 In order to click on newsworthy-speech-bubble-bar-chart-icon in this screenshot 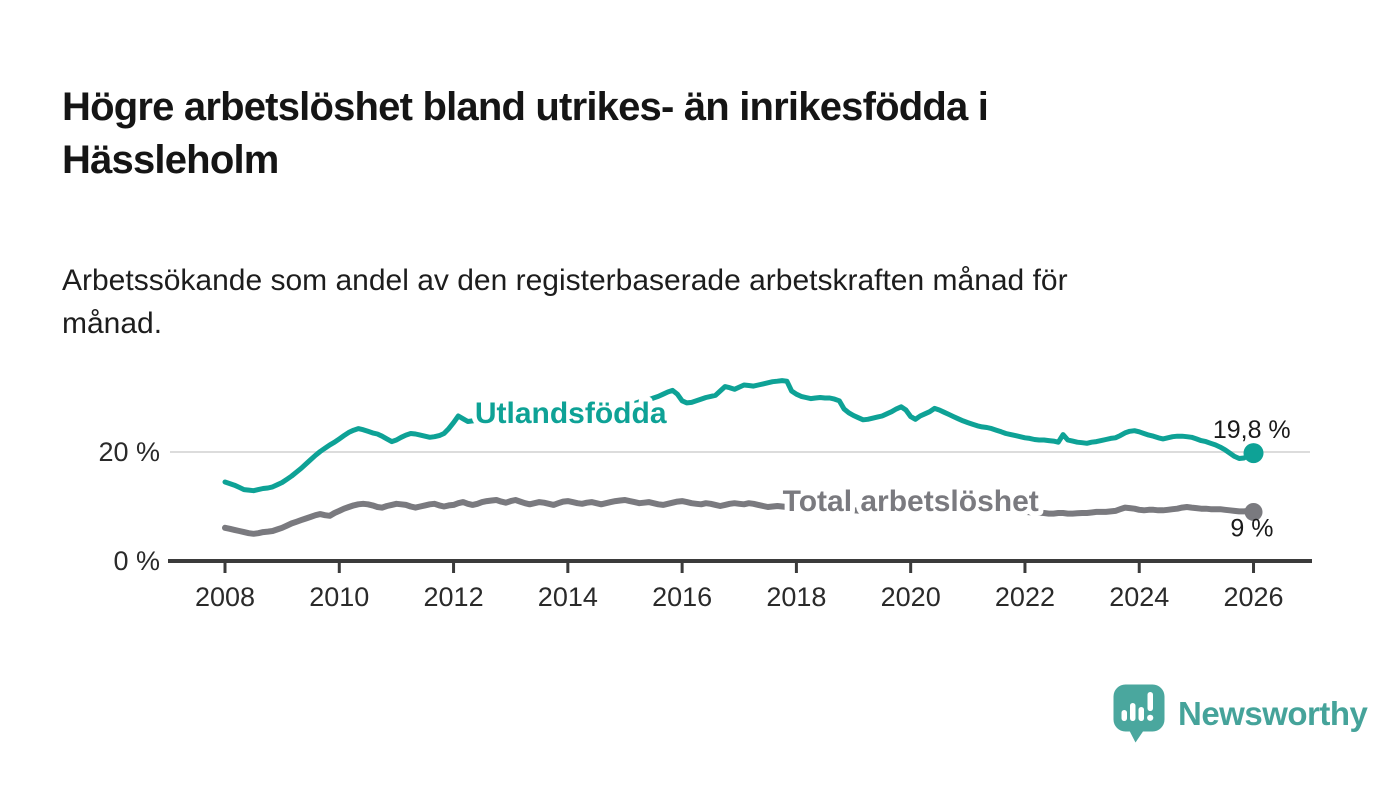, I will do `click(1139, 713)`.